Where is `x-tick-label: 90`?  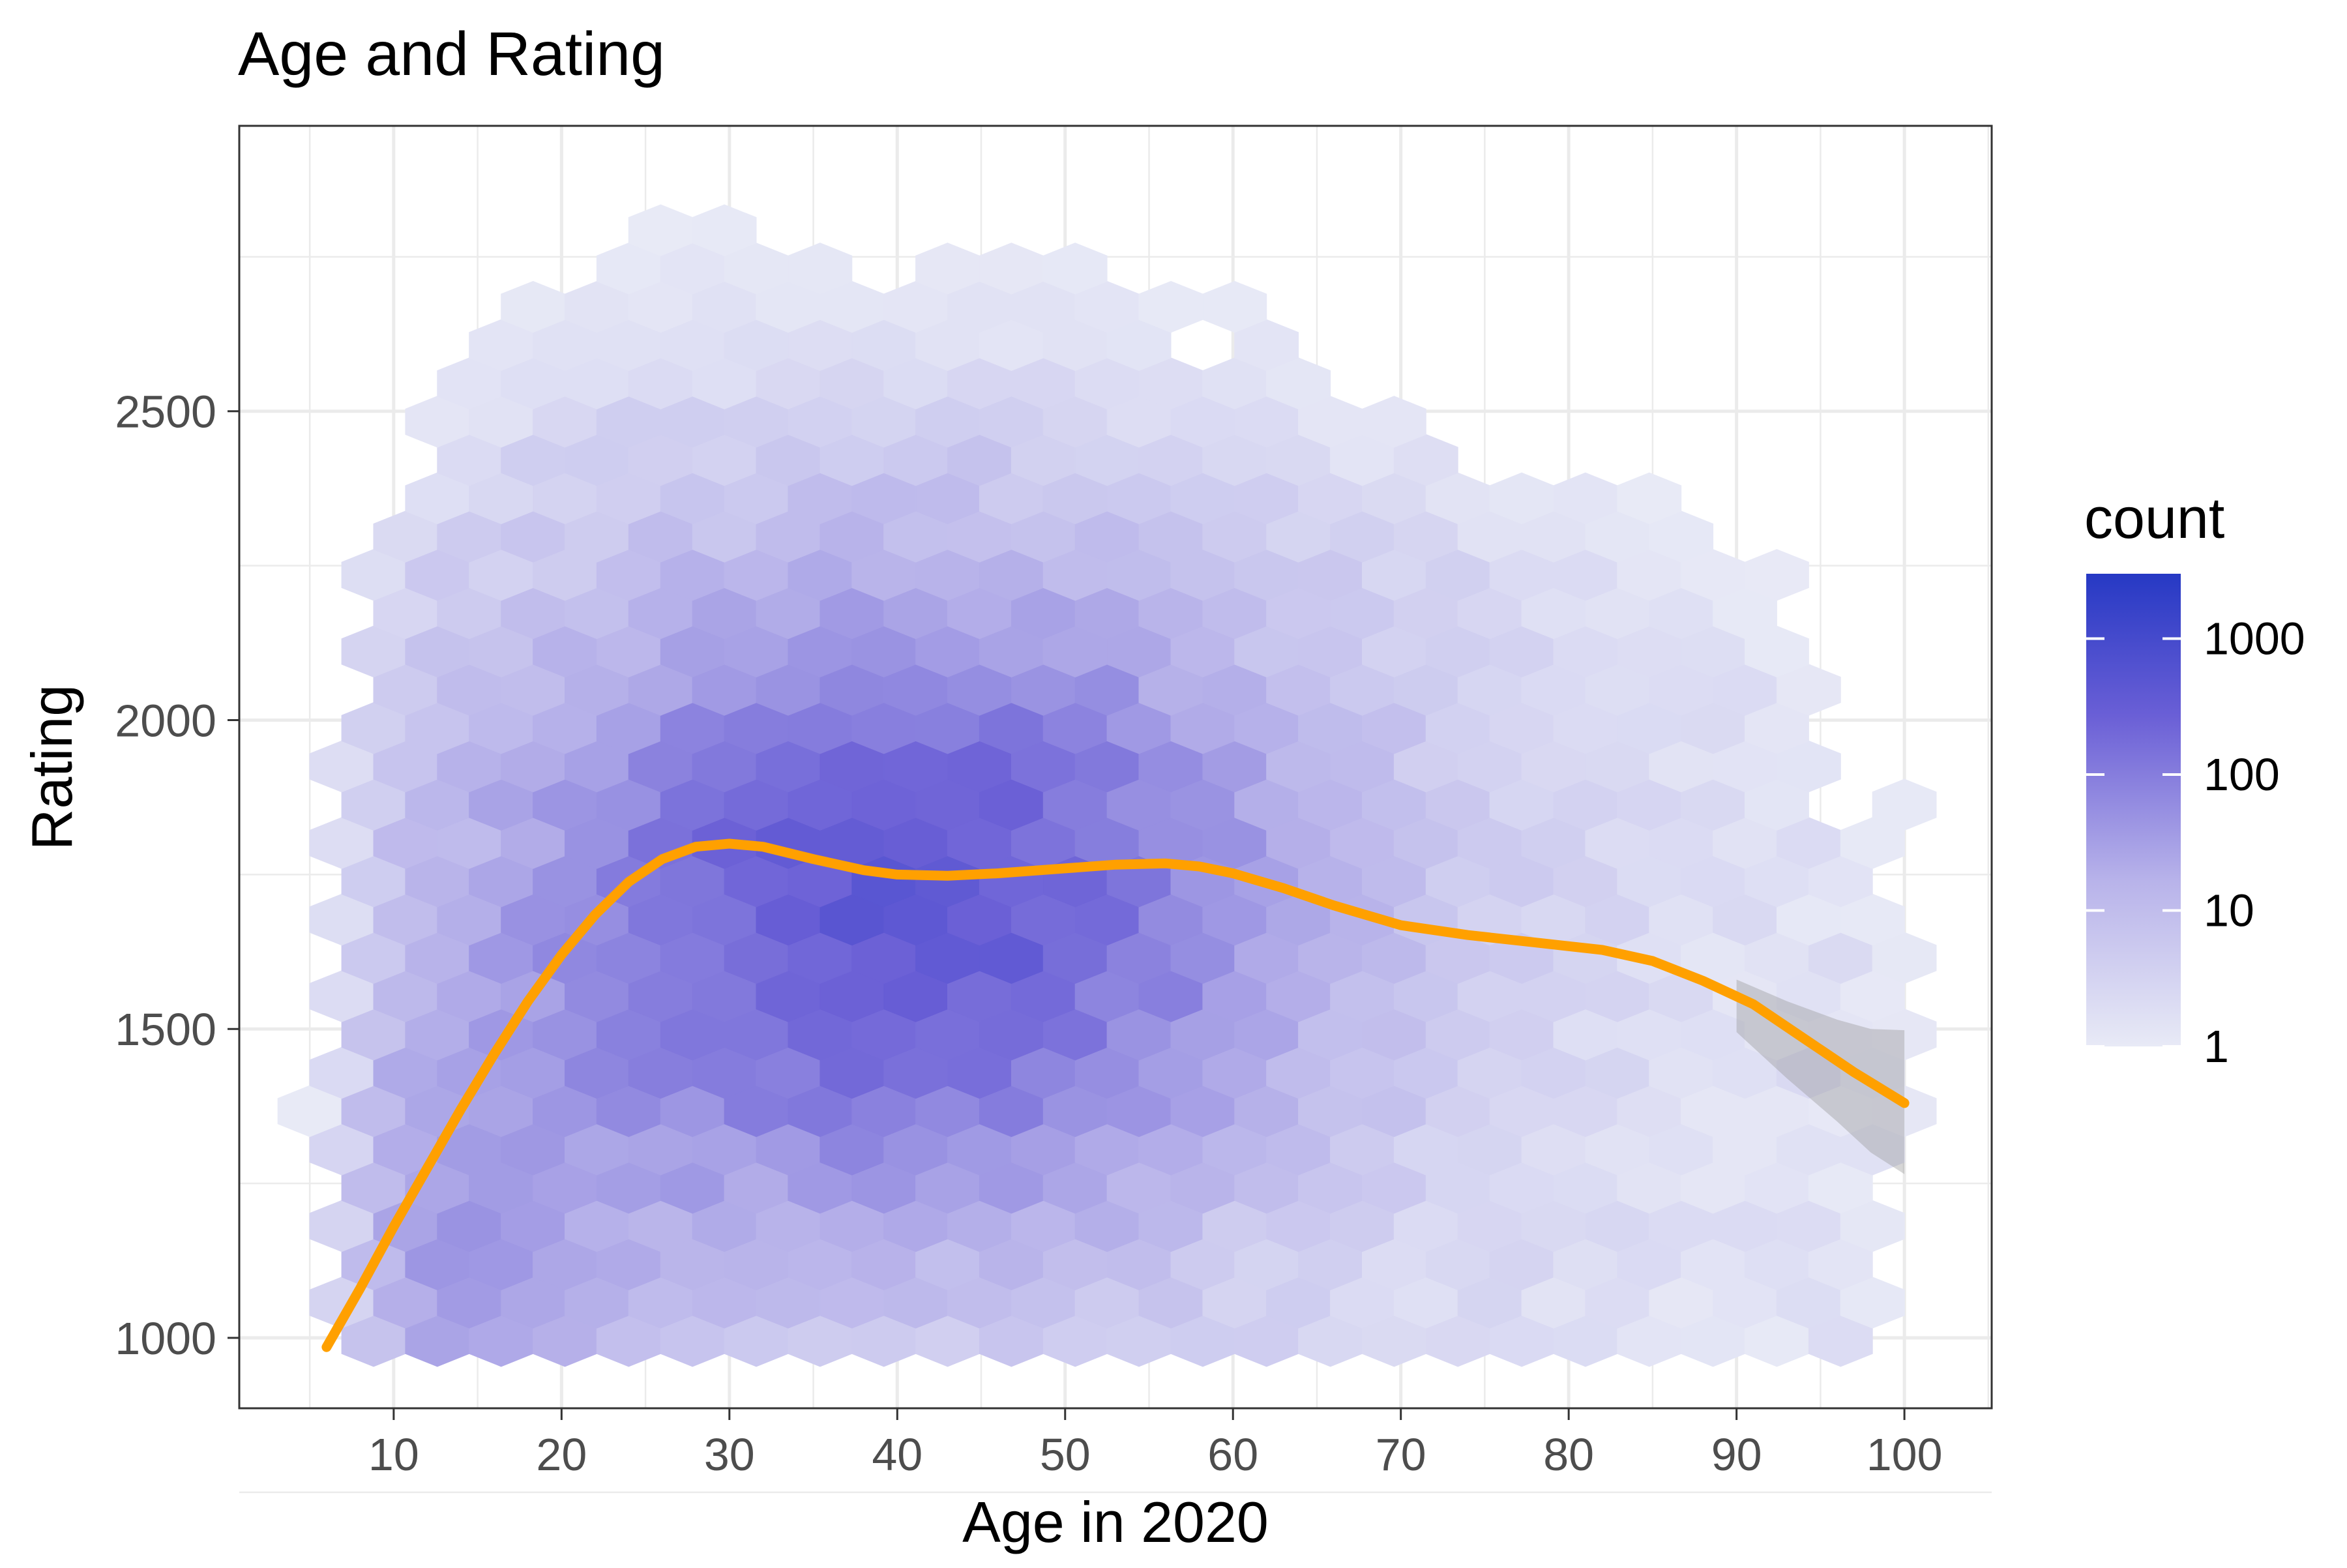 x-tick-label: 90 is located at coordinates (1736, 1455).